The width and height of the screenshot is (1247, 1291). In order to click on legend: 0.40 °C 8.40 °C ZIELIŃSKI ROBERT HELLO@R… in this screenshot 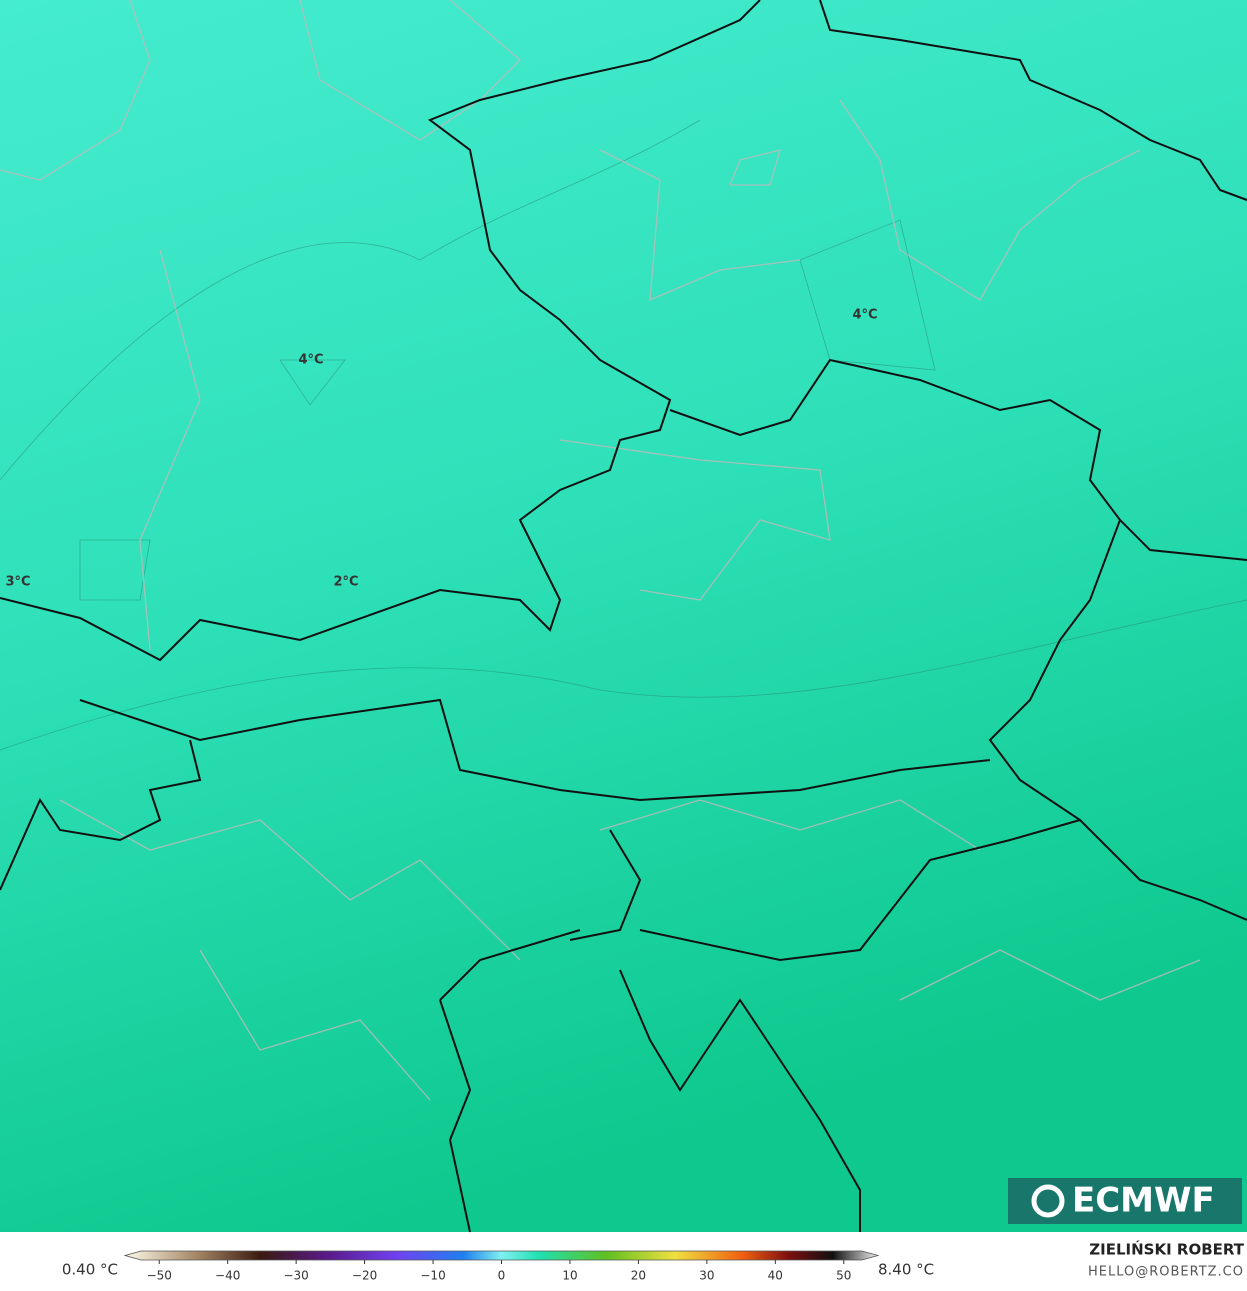, I will do `click(653, 1261)`.